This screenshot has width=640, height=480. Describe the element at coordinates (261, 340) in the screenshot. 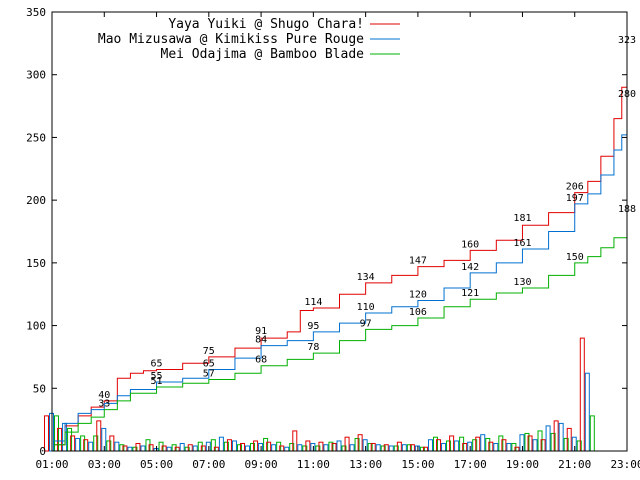

I see `data-label: 84` at that location.